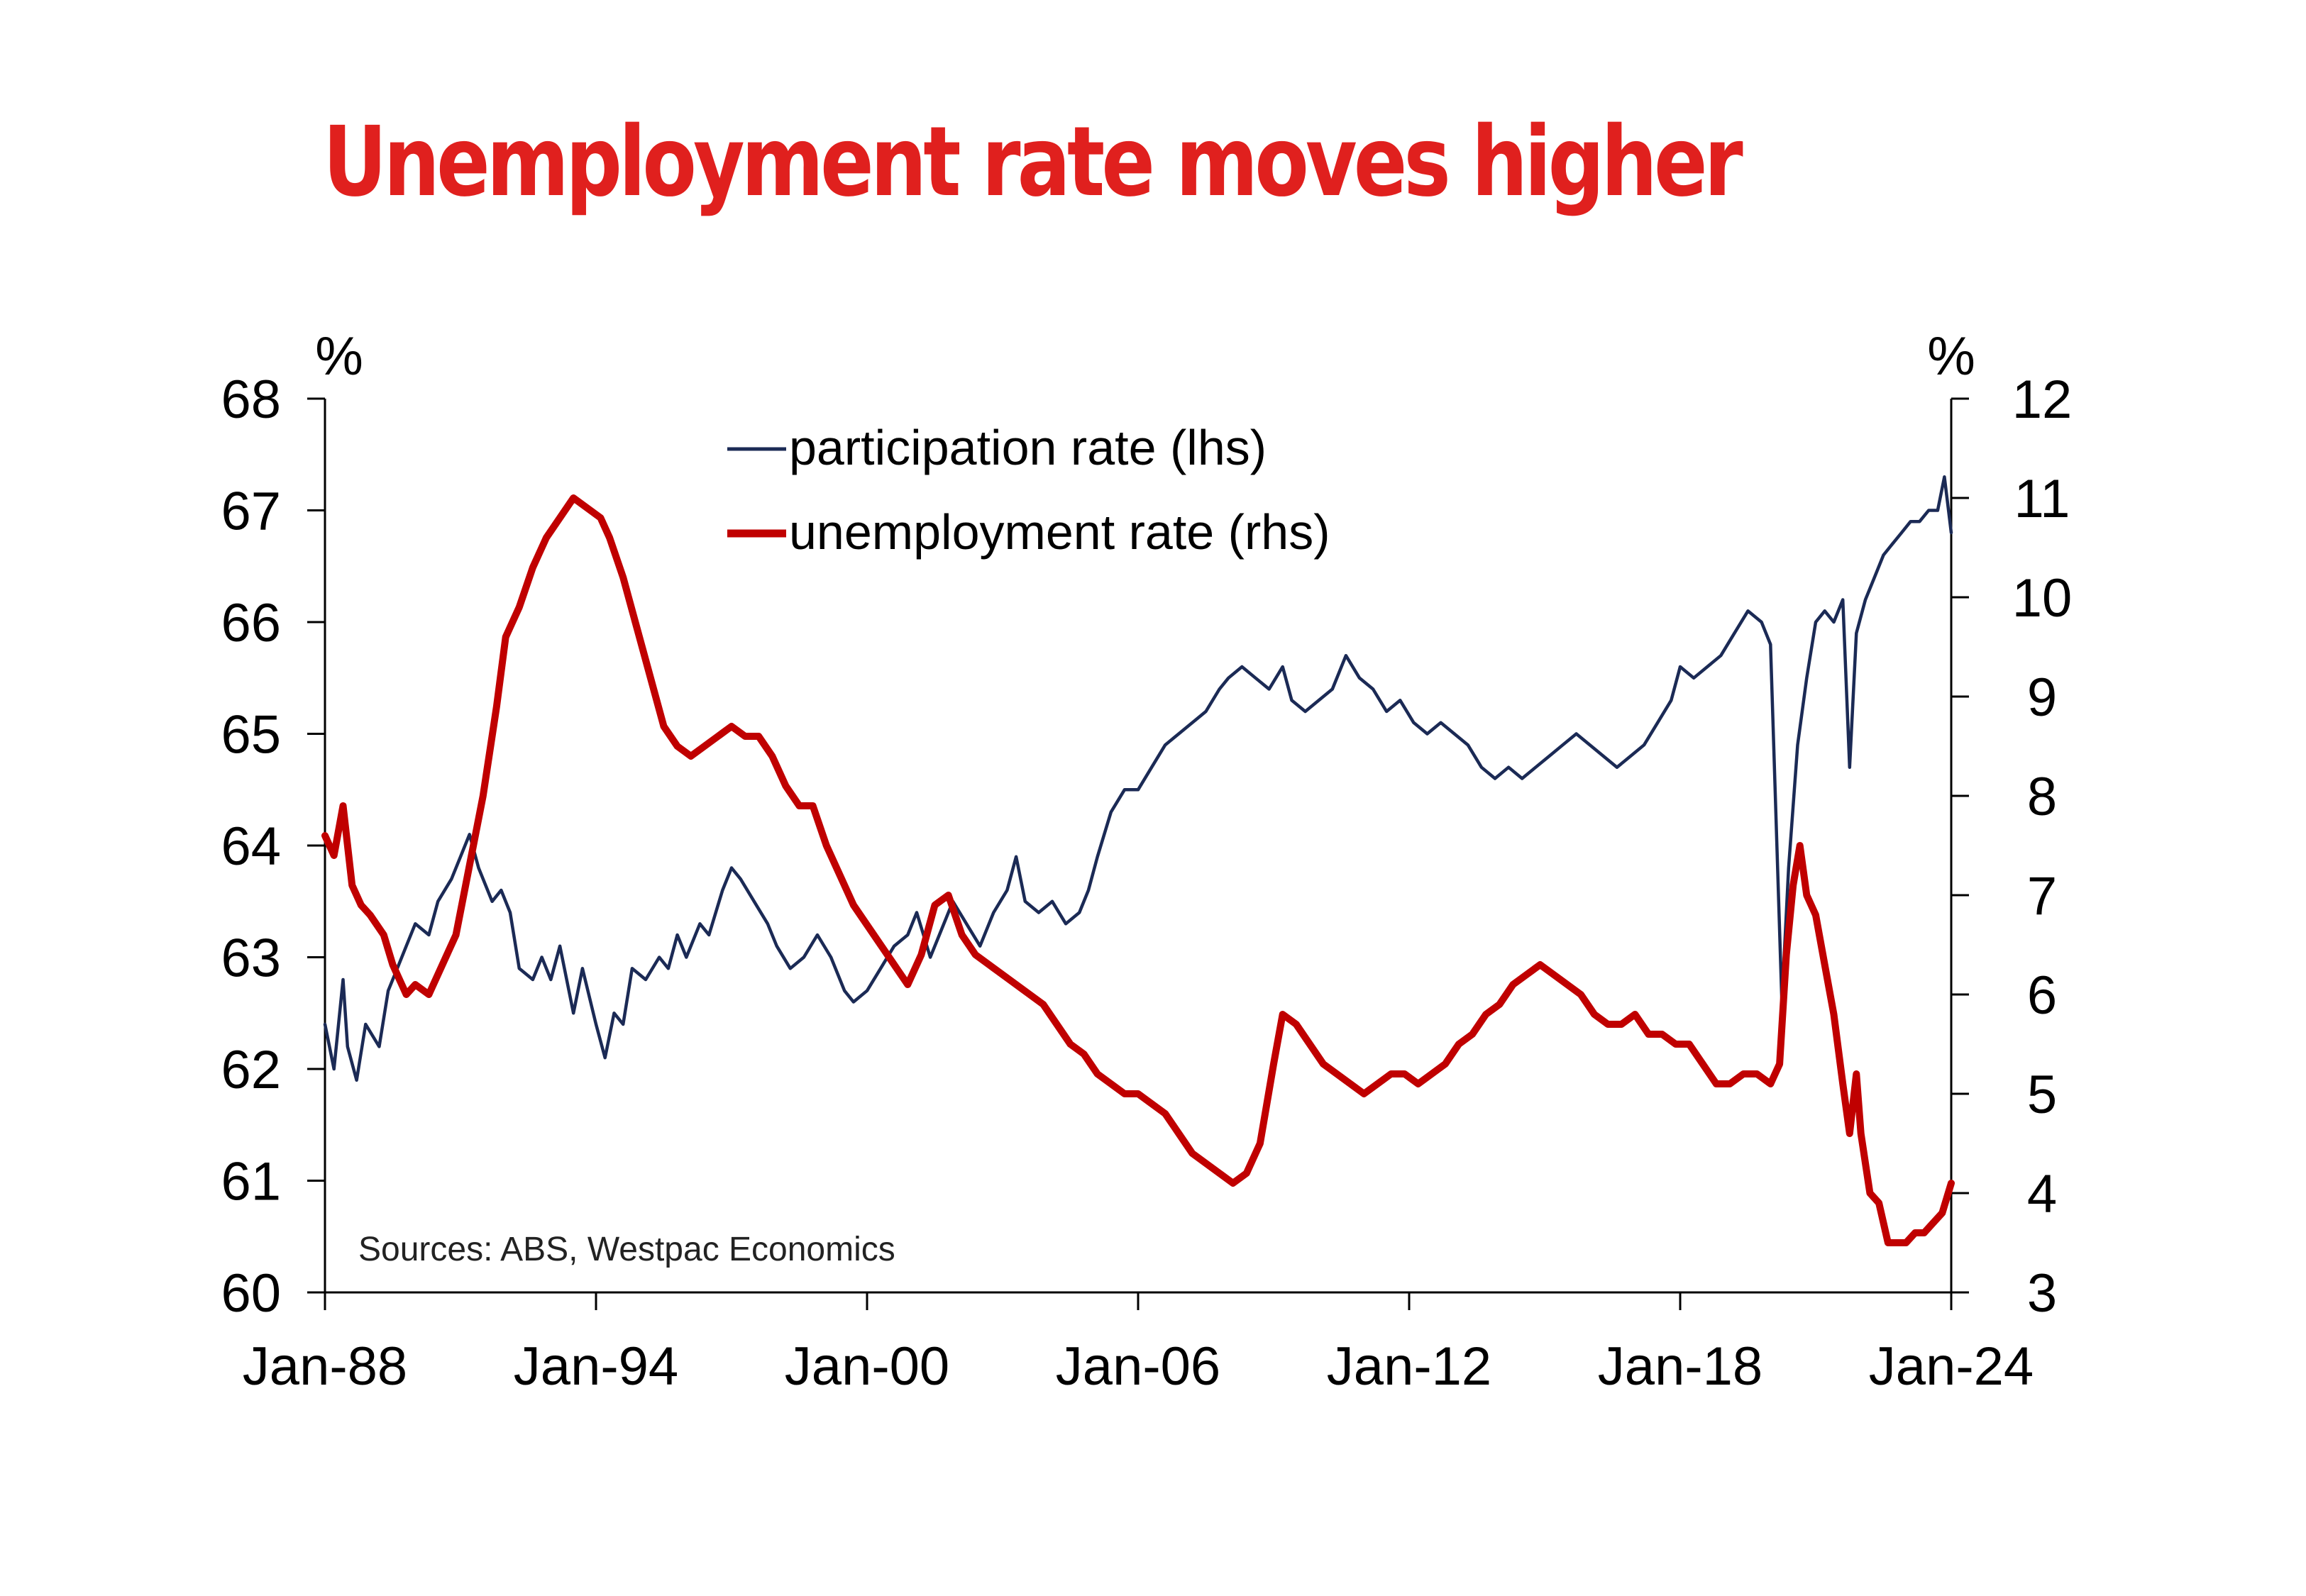 The image size is (2306, 1596). I want to click on left-y-tick-label: 60, so click(251, 1293).